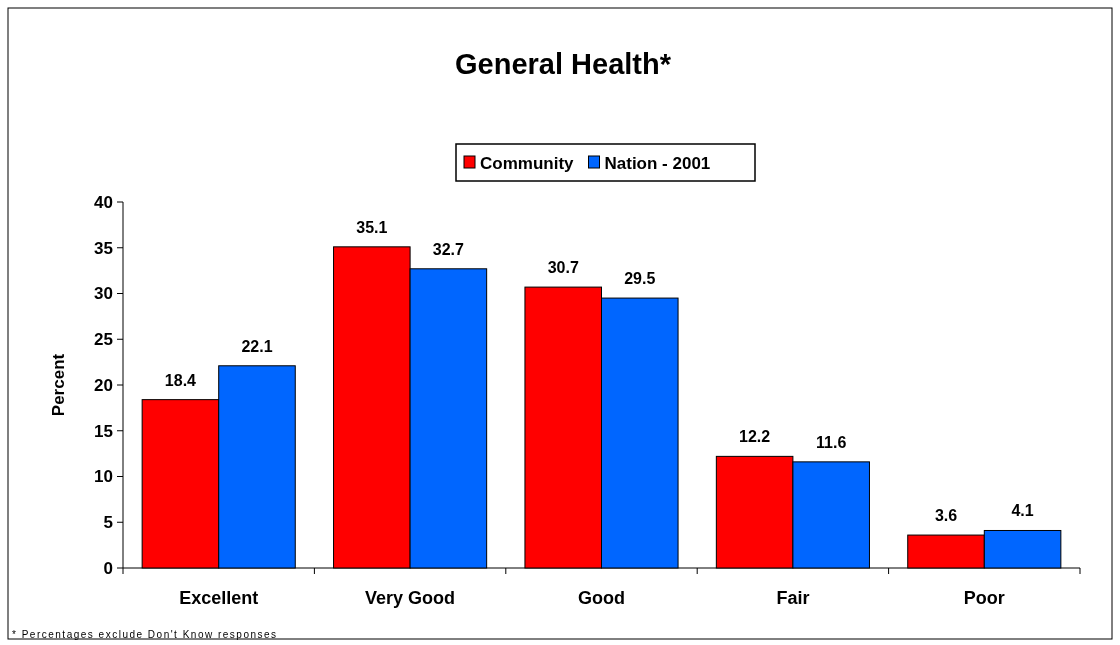 Image resolution: width=1120 pixels, height=645 pixels. I want to click on text: * Percentages exclude Don't Know responses, so click(145, 634).